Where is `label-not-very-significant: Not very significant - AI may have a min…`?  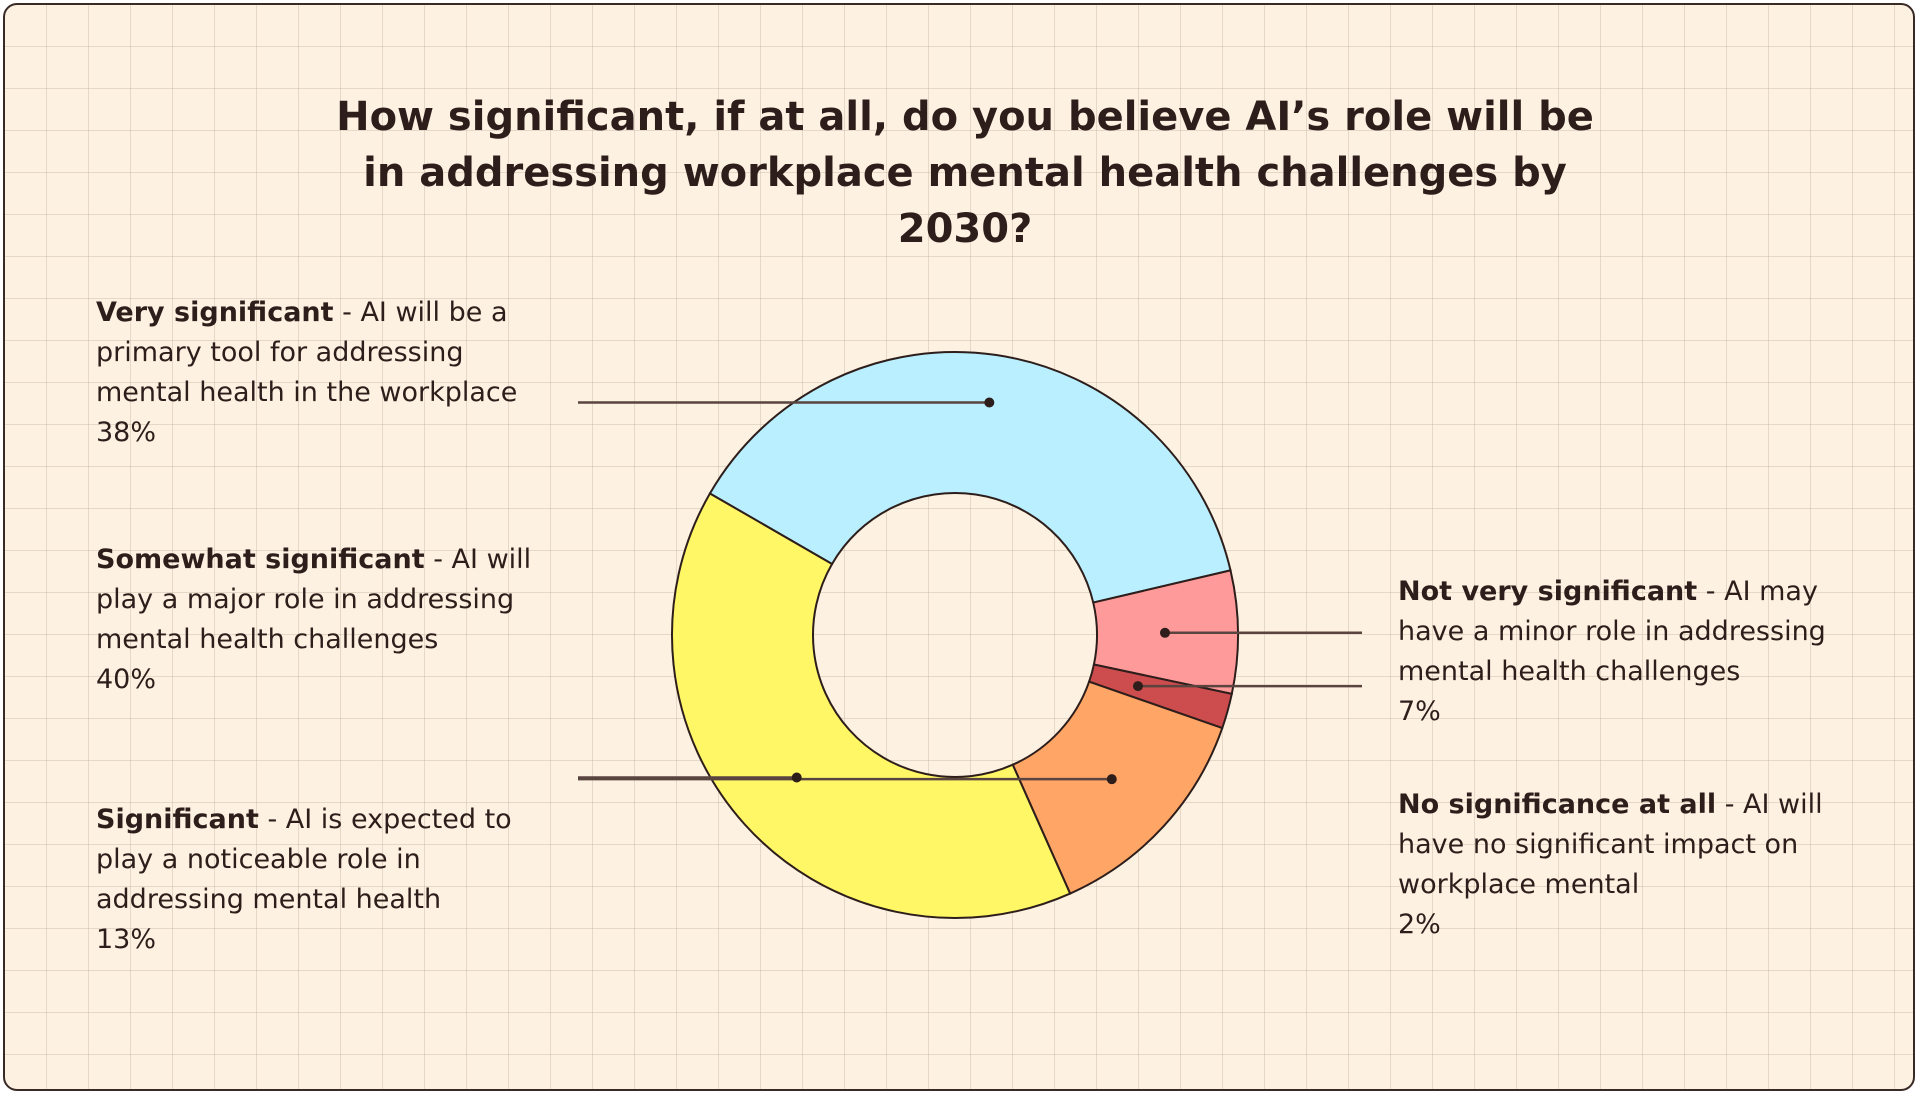
label-not-very-significant: Not very significant - AI may have a min… is located at coordinates (1633, 652).